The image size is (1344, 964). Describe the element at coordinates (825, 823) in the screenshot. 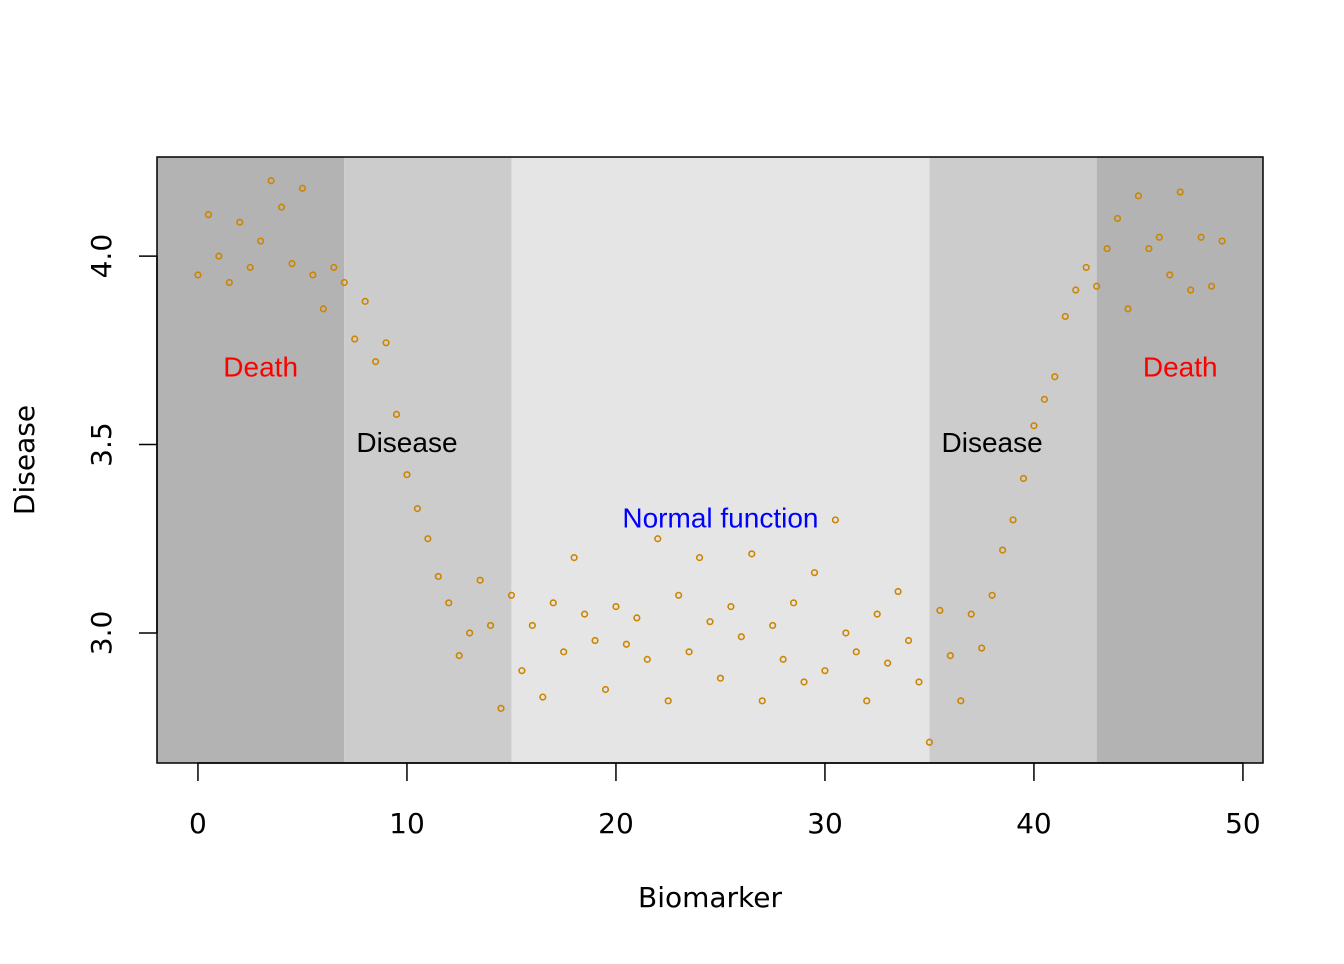

I see `x-tick-label: 30` at that location.